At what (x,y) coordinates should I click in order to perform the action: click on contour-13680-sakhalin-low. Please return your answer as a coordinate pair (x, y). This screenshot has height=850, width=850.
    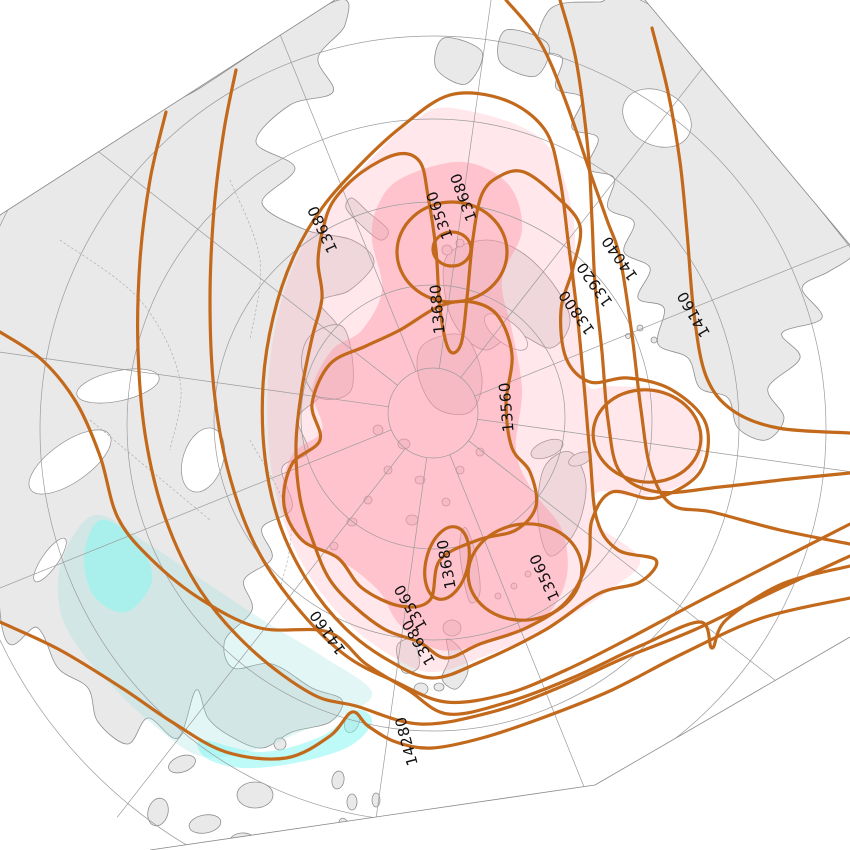
    Looking at the image, I should click on (447, 563).